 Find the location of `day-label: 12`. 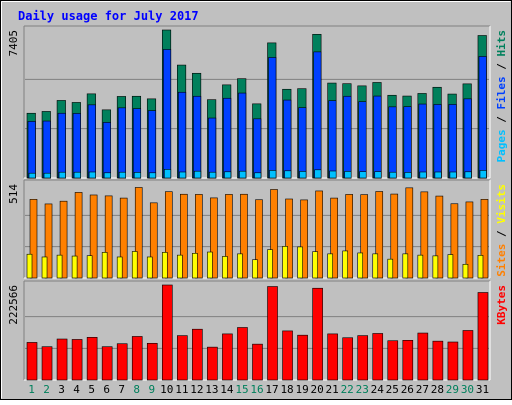

day-label: 12 is located at coordinates (196, 389).